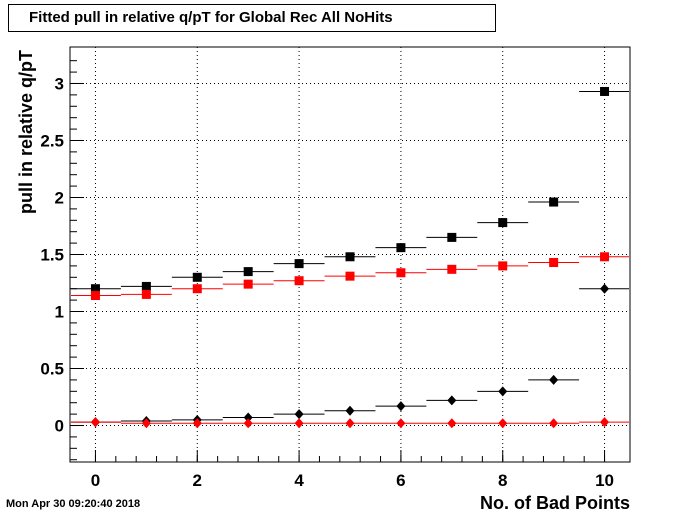  What do you see at coordinates (59, 83) in the screenshot?
I see `y-tick-label: 3` at bounding box center [59, 83].